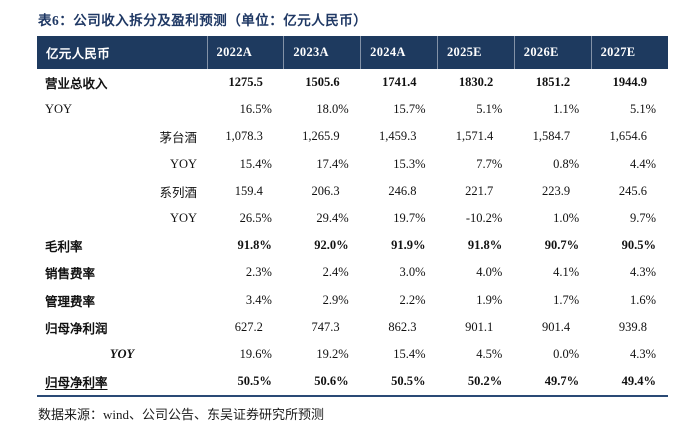 This screenshot has height=440, width=689. I want to click on cell-value: 747.3, so click(325, 326).